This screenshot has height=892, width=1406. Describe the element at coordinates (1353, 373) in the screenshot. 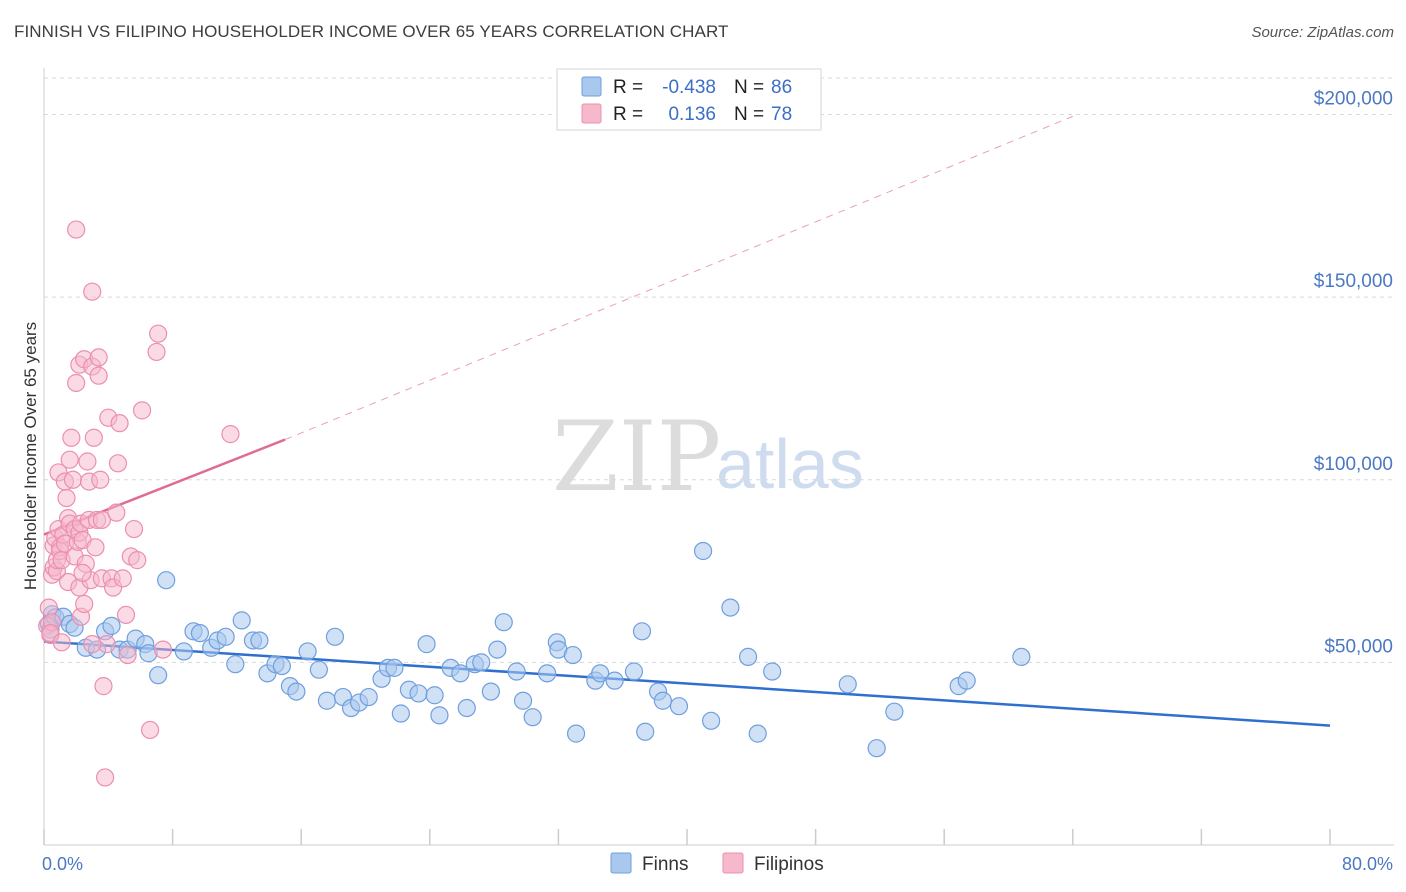

I see `y-tick-labels: $50,000 $100,000 $150,000 $200,000` at that location.